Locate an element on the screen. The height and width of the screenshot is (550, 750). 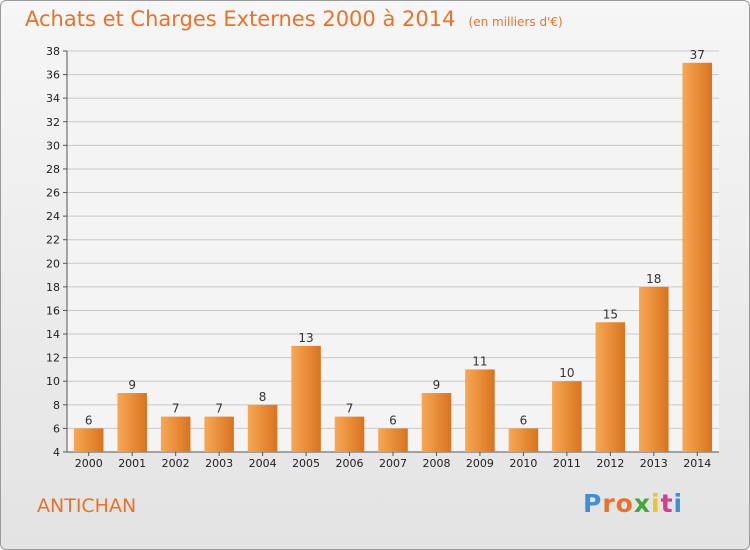
x-tick-label: 2005 is located at coordinates (306, 463).